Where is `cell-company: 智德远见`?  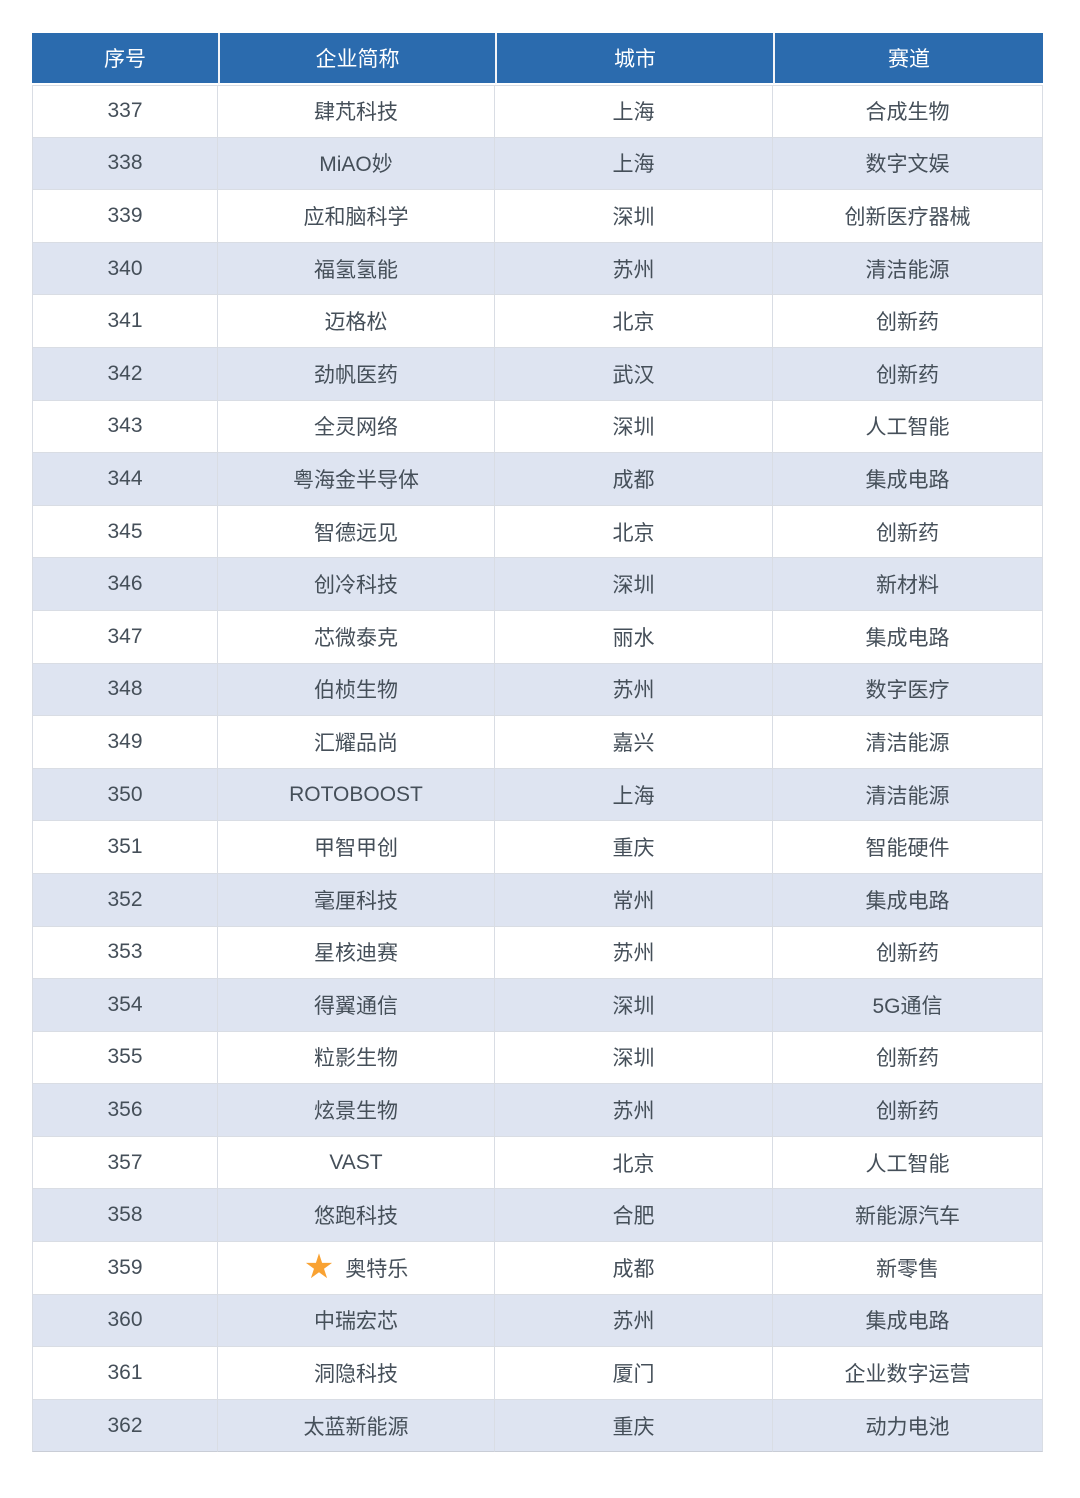
cell-company: 智德远见 is located at coordinates (356, 532).